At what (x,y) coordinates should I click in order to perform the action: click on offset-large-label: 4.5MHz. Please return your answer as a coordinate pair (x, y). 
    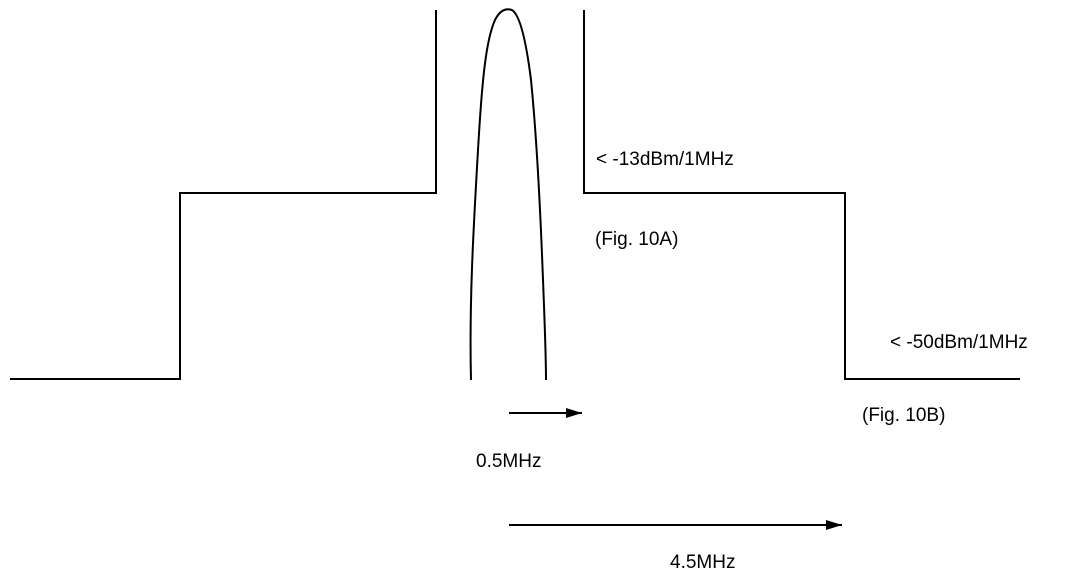
    Looking at the image, I should click on (703, 562).